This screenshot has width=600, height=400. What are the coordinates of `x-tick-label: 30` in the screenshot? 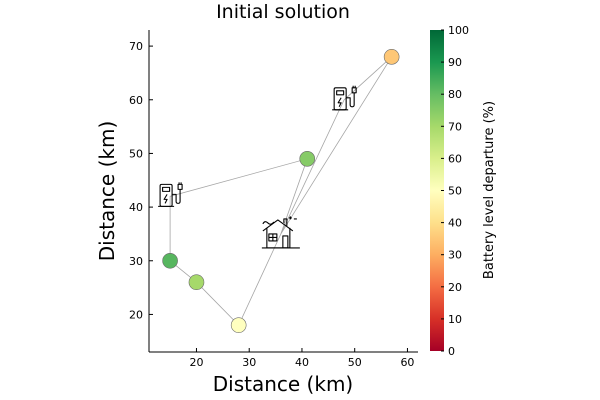 It's located at (249, 362).